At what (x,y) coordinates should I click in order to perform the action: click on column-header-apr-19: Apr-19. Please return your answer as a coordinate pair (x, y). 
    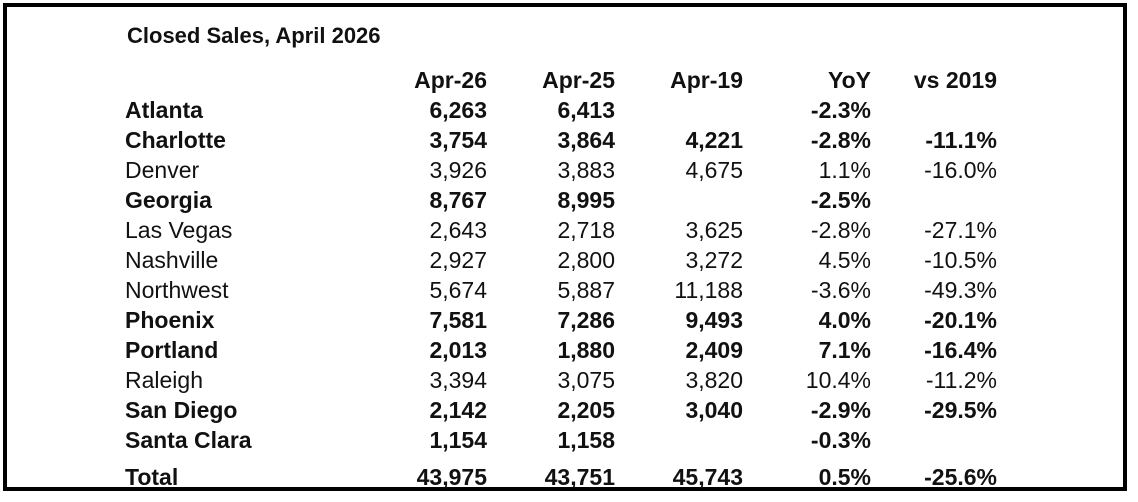
    Looking at the image, I should click on (706, 80).